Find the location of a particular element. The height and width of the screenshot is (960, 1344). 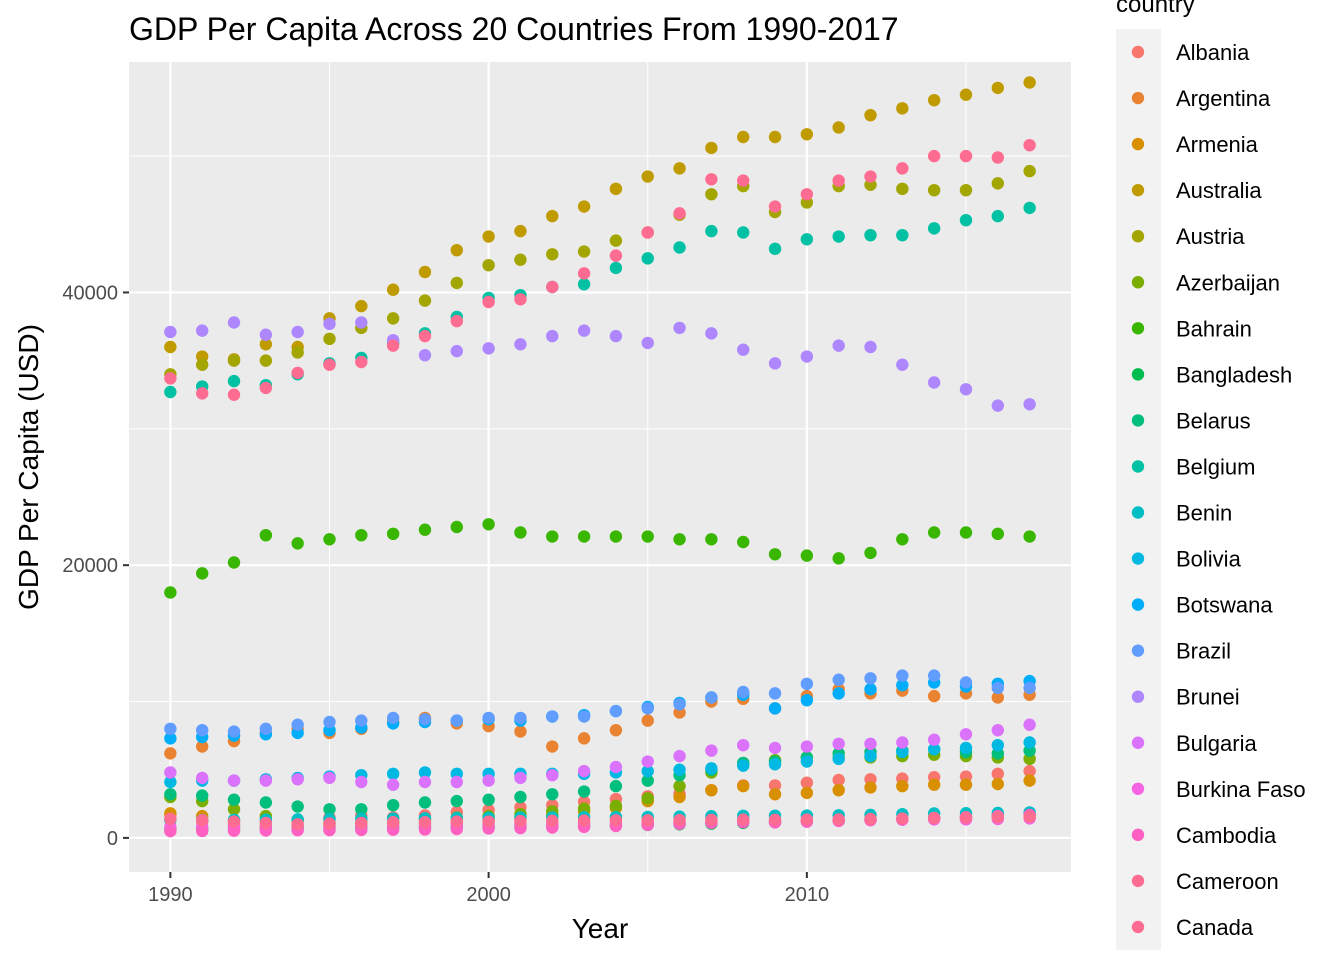

legend-label: Armenia is located at coordinates (1217, 144).